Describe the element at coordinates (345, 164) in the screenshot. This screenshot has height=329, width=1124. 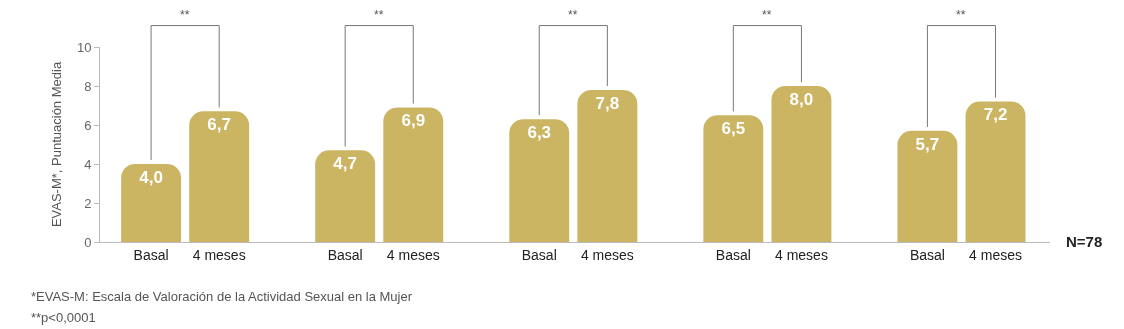
I see `data-label: 4,7` at that location.